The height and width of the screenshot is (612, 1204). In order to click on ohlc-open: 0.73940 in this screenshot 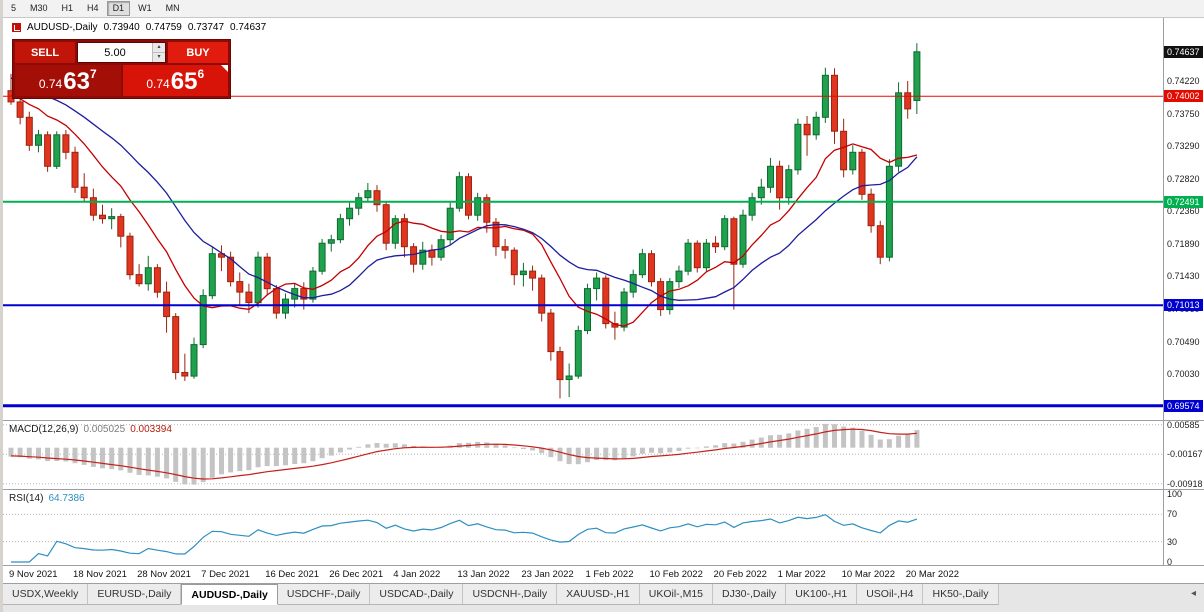, I will do `click(121, 27)`.